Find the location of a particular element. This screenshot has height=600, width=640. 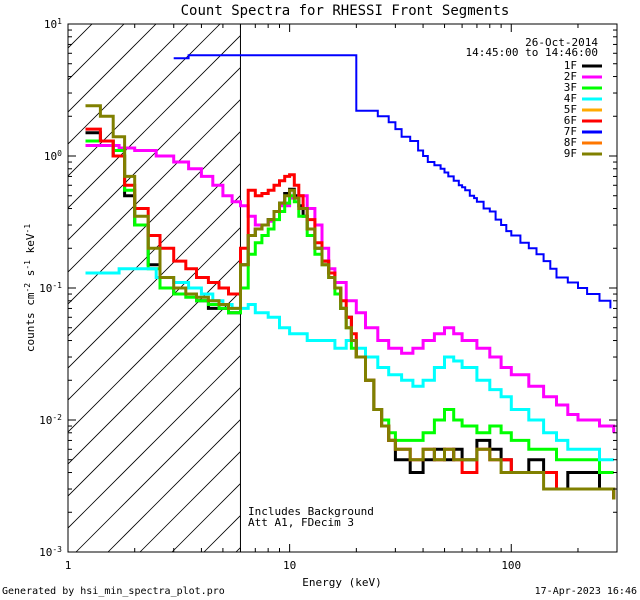

legend-label-3F: 3F is located at coordinates (570, 87).